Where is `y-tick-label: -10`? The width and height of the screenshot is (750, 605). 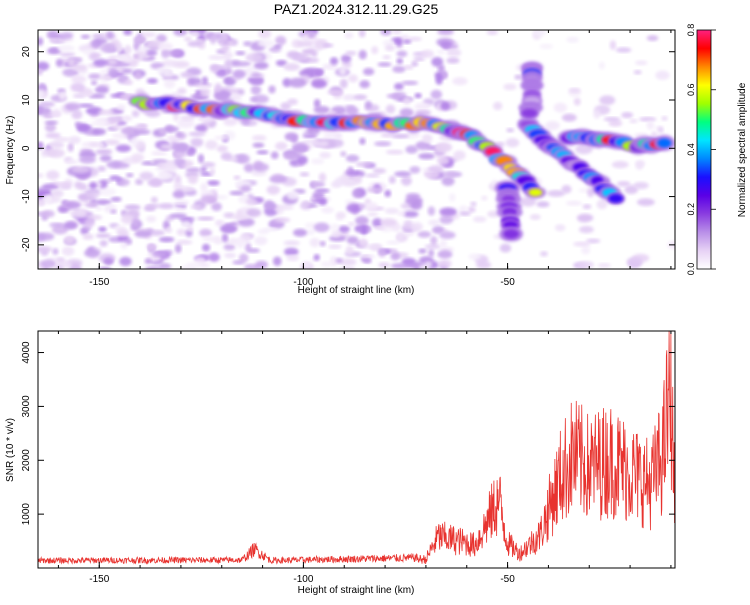
y-tick-label: -10 is located at coordinates (26, 196).